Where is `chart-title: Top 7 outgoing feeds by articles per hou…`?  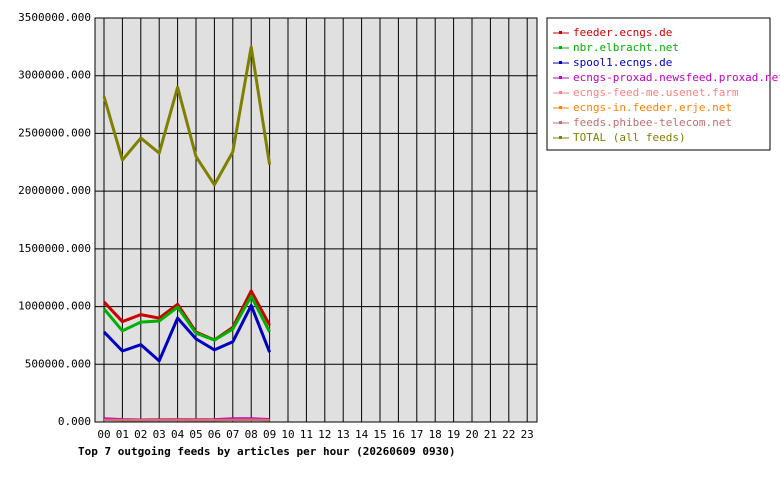
chart-title: Top 7 outgoing feeds by articles per hou… is located at coordinates (267, 451).